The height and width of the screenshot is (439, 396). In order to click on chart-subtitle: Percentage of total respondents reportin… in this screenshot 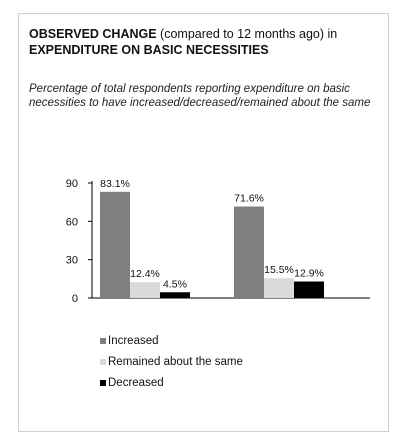, I will do `click(200, 96)`.